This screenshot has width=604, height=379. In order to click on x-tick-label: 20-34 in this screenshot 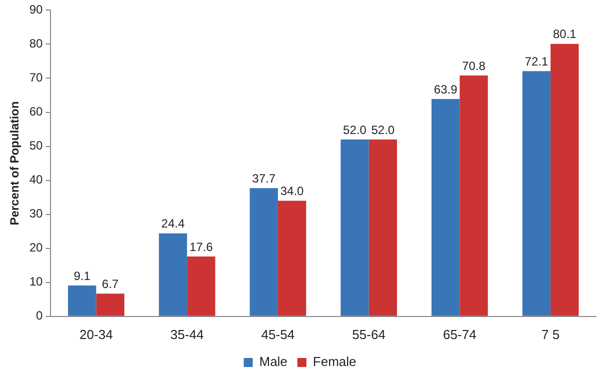, I will do `click(96, 334)`.